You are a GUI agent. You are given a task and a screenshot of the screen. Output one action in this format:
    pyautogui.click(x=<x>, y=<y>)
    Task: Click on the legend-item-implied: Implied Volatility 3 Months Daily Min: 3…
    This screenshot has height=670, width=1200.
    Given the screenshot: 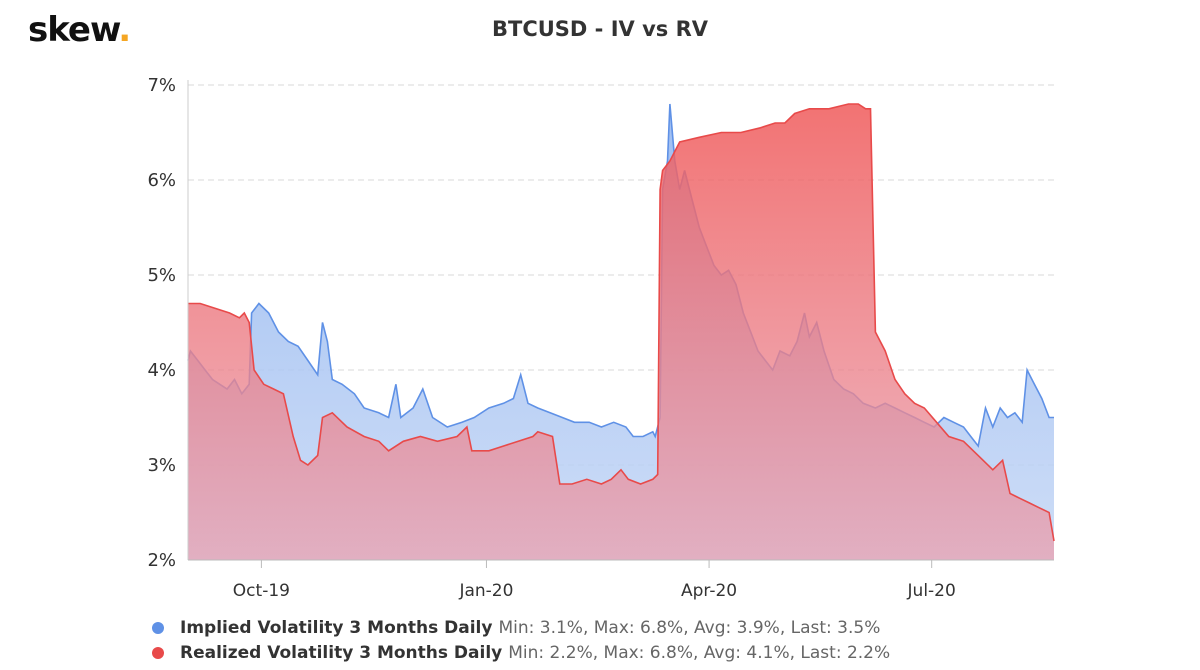 What is the action you would take?
    pyautogui.click(x=521, y=627)
    